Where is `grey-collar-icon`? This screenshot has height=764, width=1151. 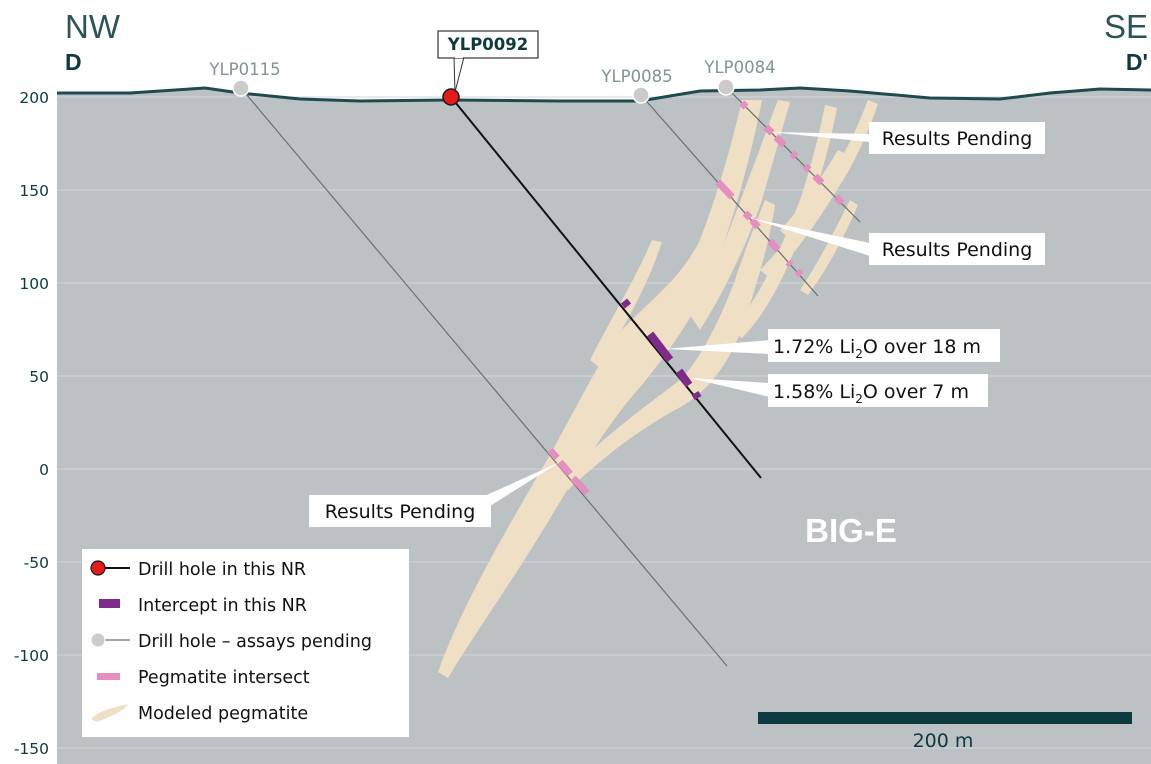 grey-collar-icon is located at coordinates (98, 640).